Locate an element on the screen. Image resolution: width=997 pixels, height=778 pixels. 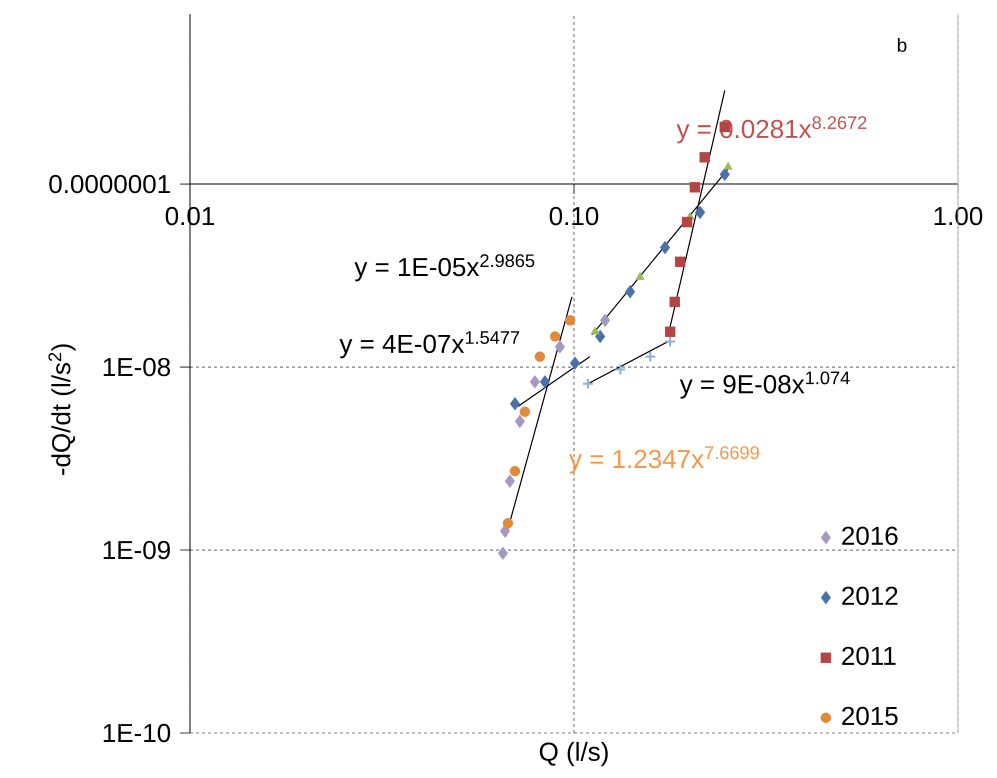
annotation: y = 4E-07x$^{1.5477}$ is located at coordinates (429, 344).